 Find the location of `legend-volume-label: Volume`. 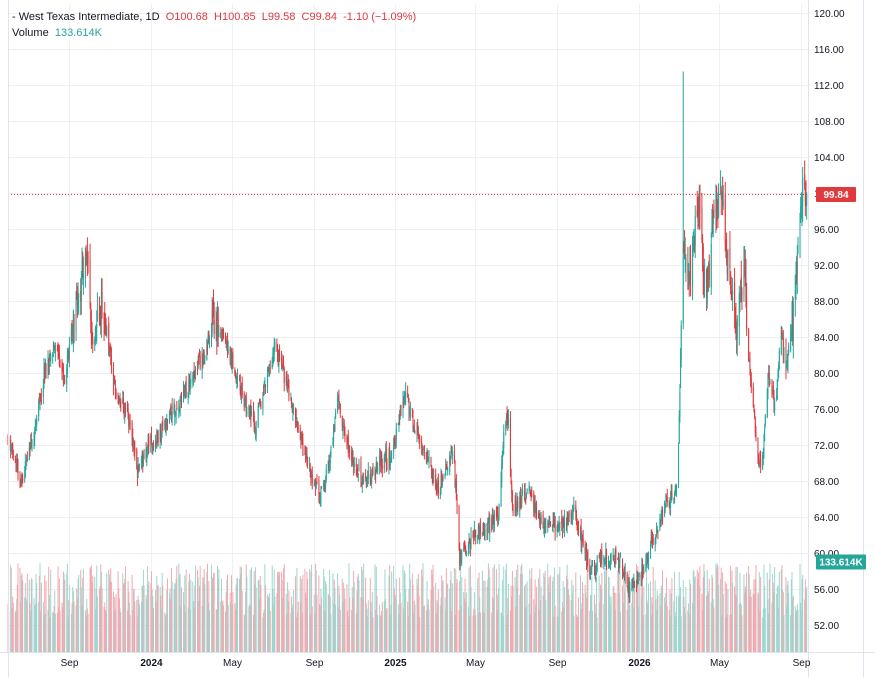

legend-volume-label: Volume is located at coordinates (30, 33).